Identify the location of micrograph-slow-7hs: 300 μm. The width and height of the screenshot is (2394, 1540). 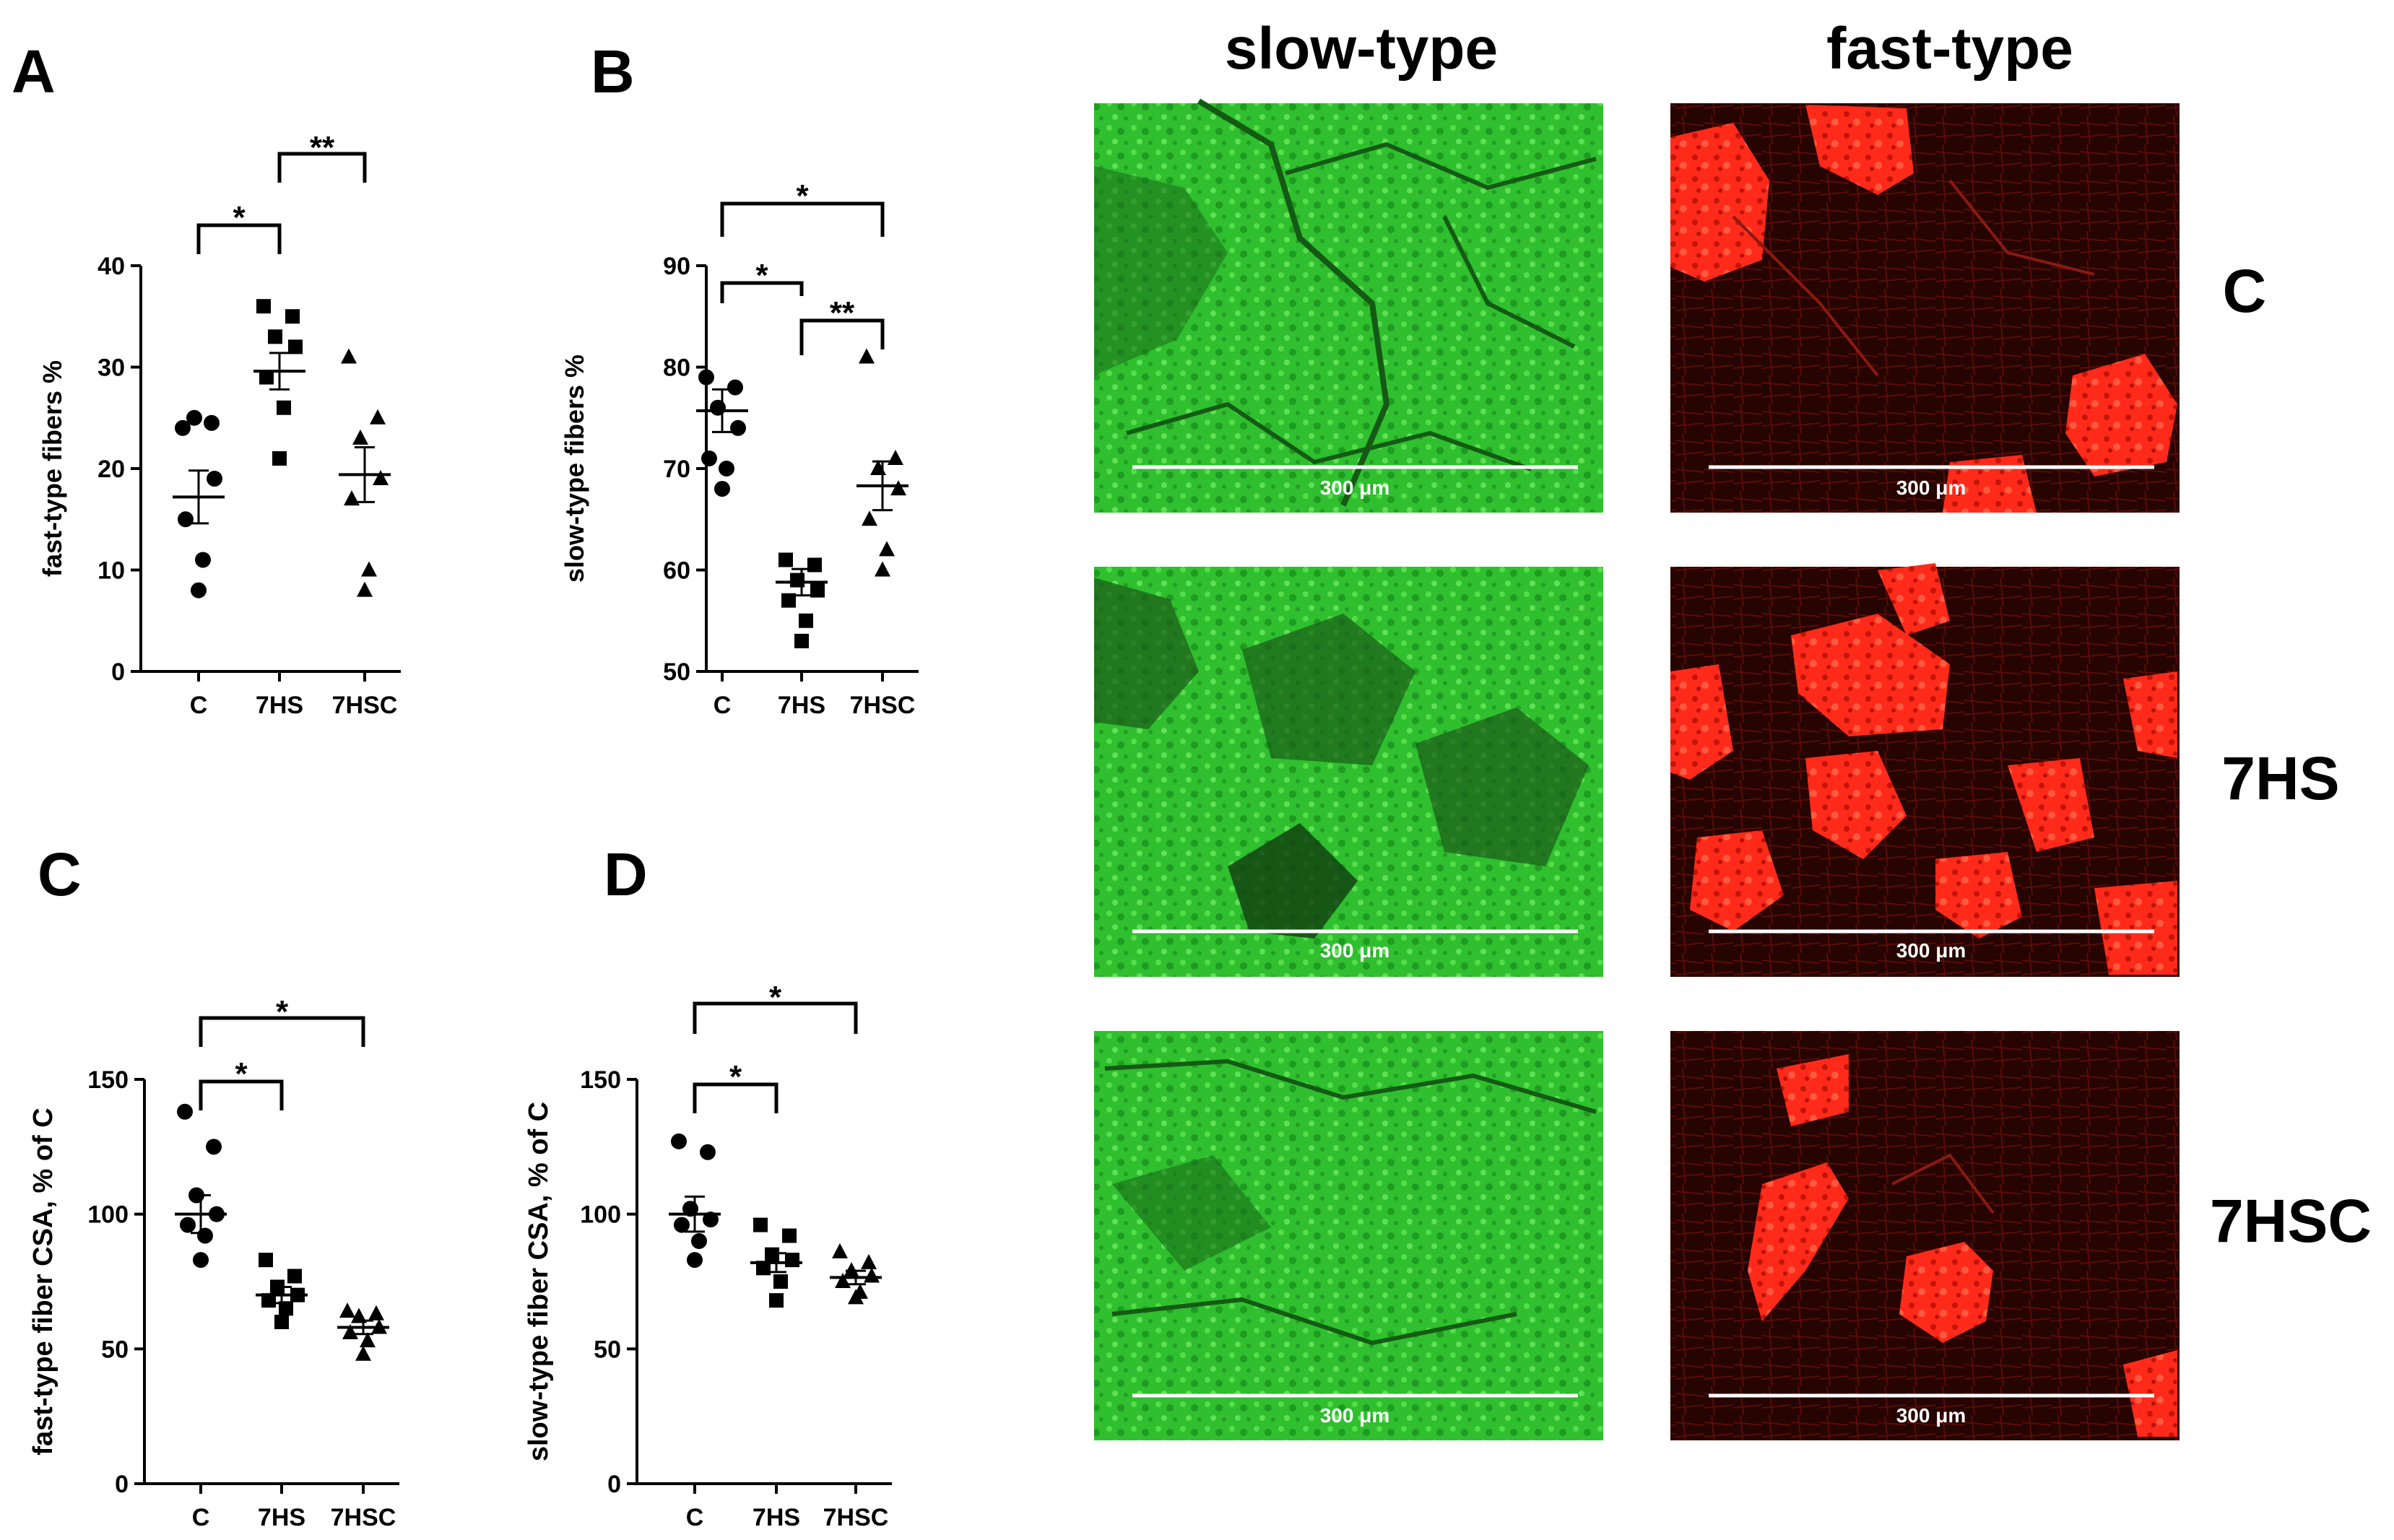
(1348, 772).